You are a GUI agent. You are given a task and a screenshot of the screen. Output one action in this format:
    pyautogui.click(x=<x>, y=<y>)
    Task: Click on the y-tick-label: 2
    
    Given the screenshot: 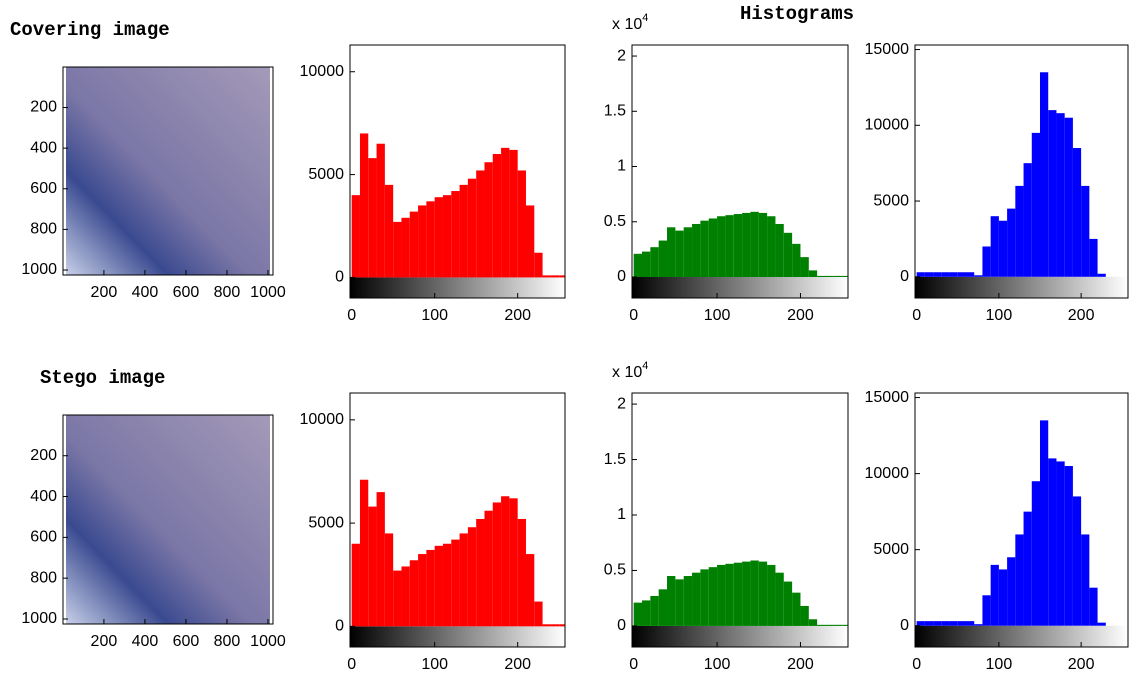 What is the action you would take?
    pyautogui.click(x=621, y=403)
    